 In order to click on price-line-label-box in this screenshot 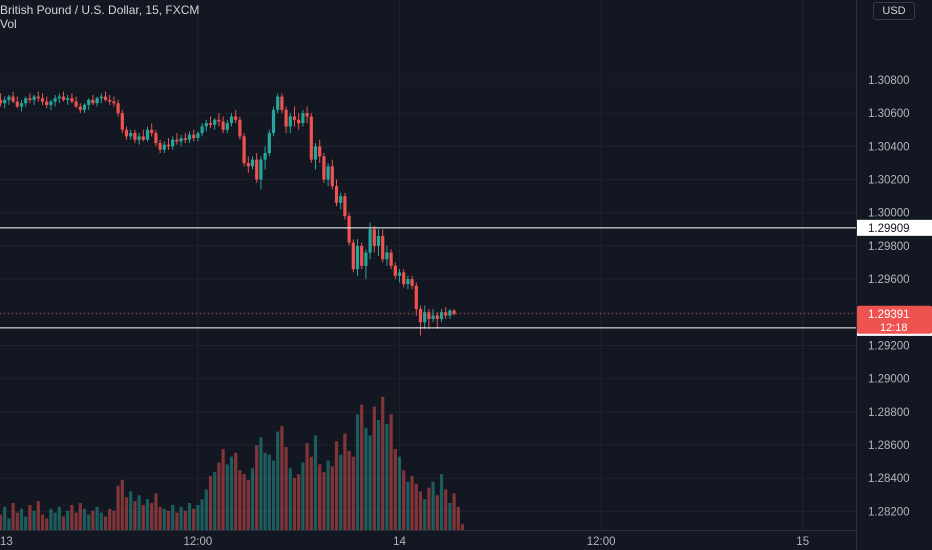, I will do `click(894, 227)`.